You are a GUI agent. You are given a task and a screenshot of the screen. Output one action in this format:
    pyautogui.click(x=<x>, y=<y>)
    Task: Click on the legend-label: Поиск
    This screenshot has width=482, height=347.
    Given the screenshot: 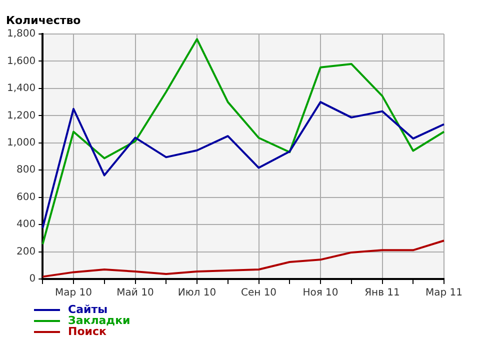 What is the action you would take?
    pyautogui.click(x=87, y=331)
    